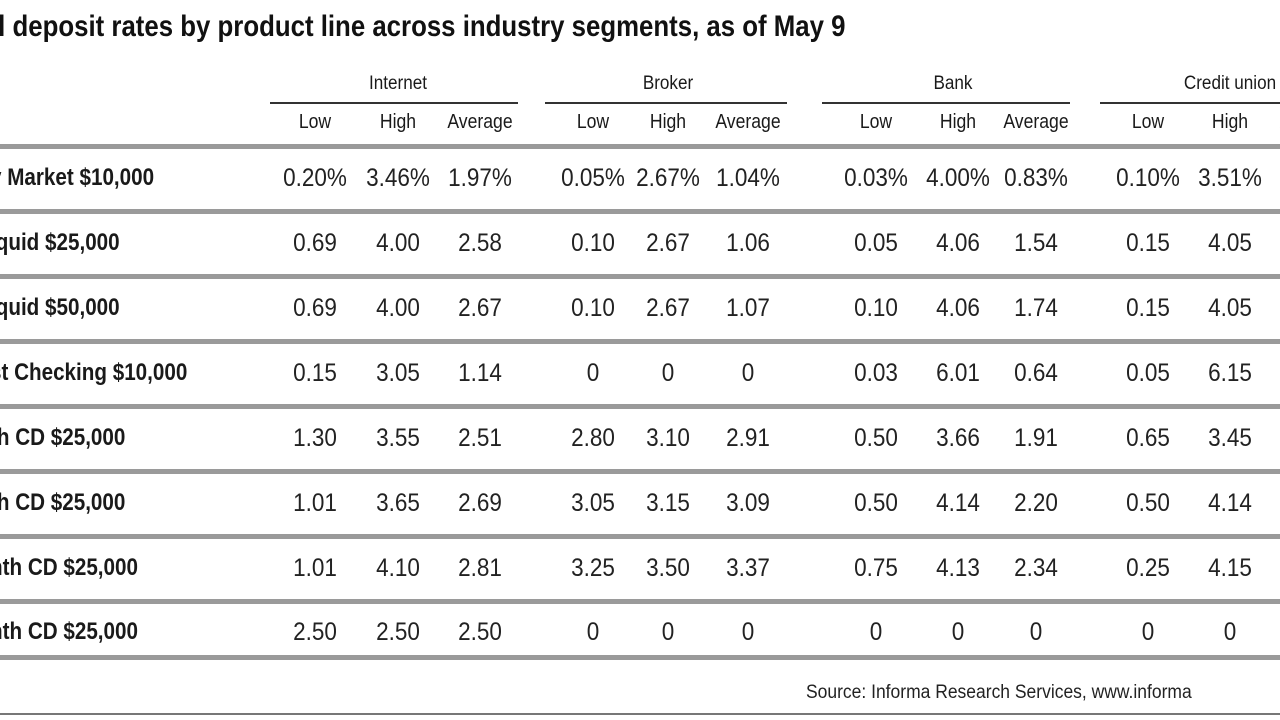  Describe the element at coordinates (1036, 308) in the screenshot. I see `table-cell: 1.74` at that location.